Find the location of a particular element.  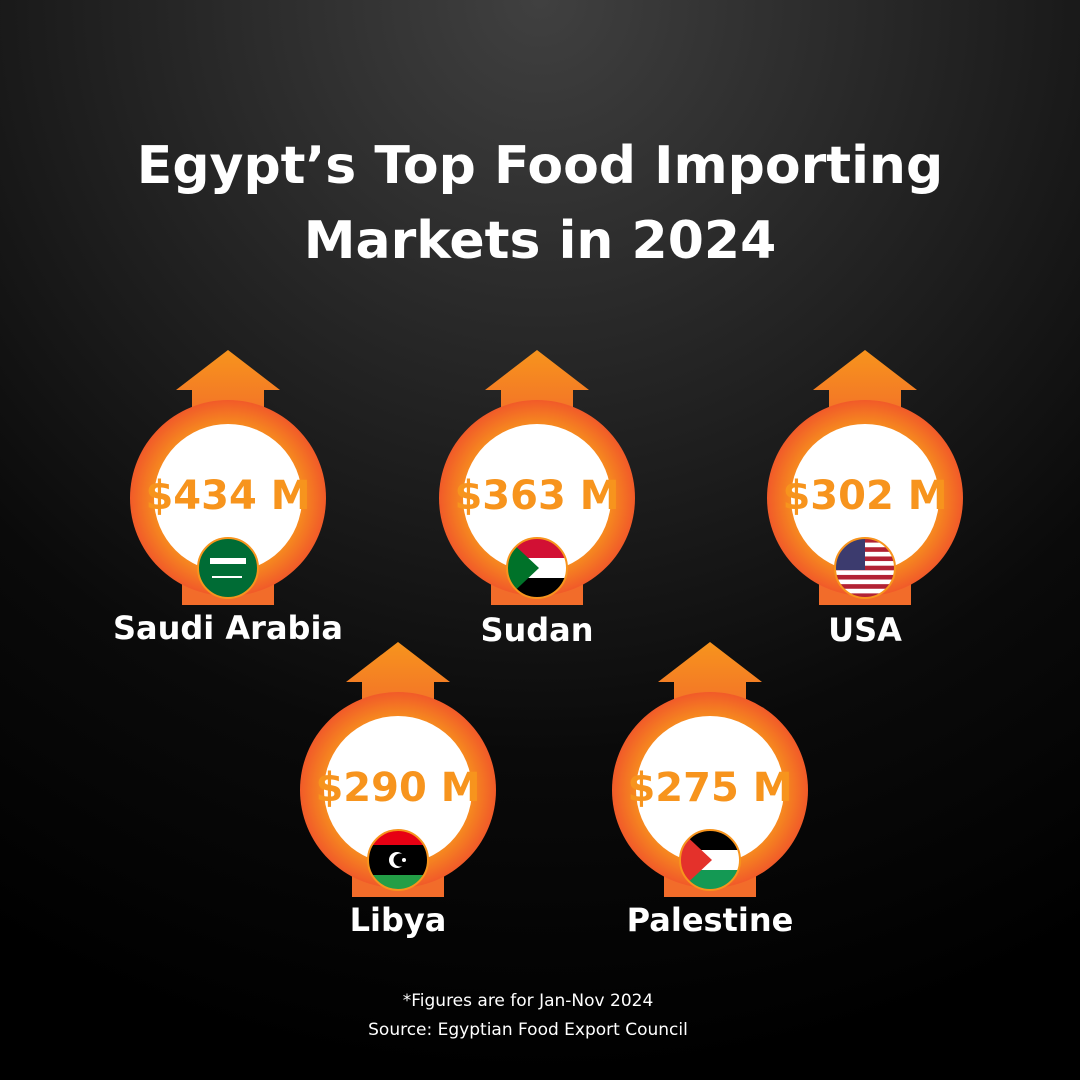

value: $290 M is located at coordinates (397, 788).